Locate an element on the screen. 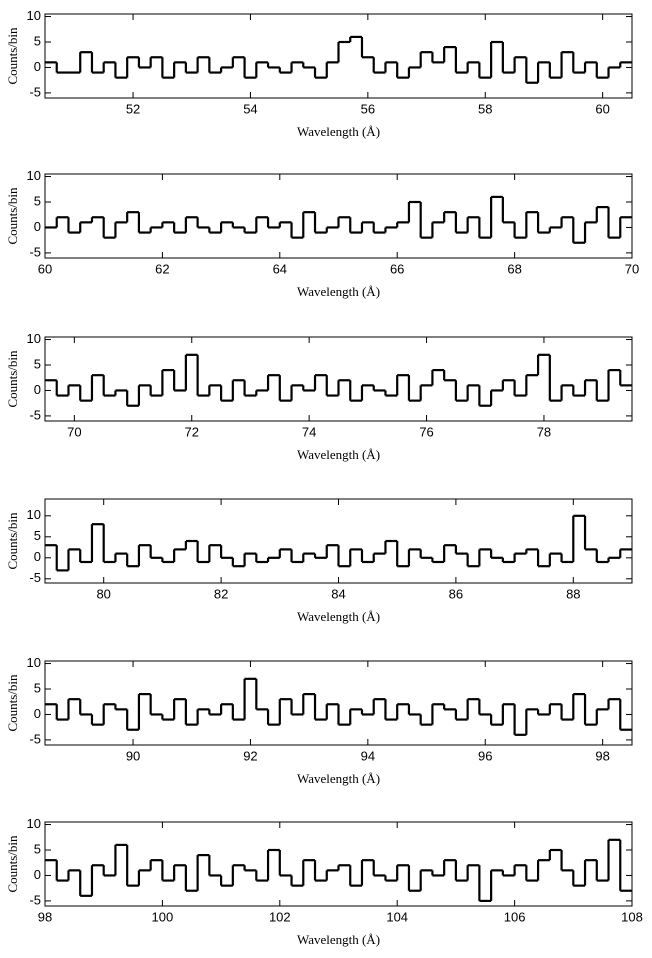 This screenshot has height=958, width=652. x-tick-label: 86 is located at coordinates (456, 593).